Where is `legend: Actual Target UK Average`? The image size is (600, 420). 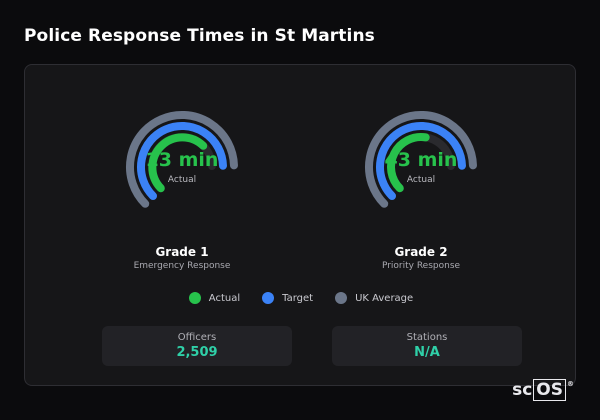 legend: Actual Target UK Average is located at coordinates (301, 298).